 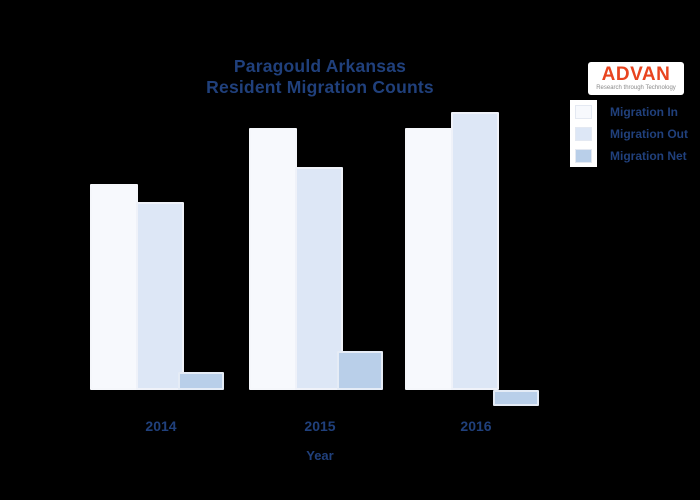 I want to click on legend-label: Migration In, so click(x=644, y=112).